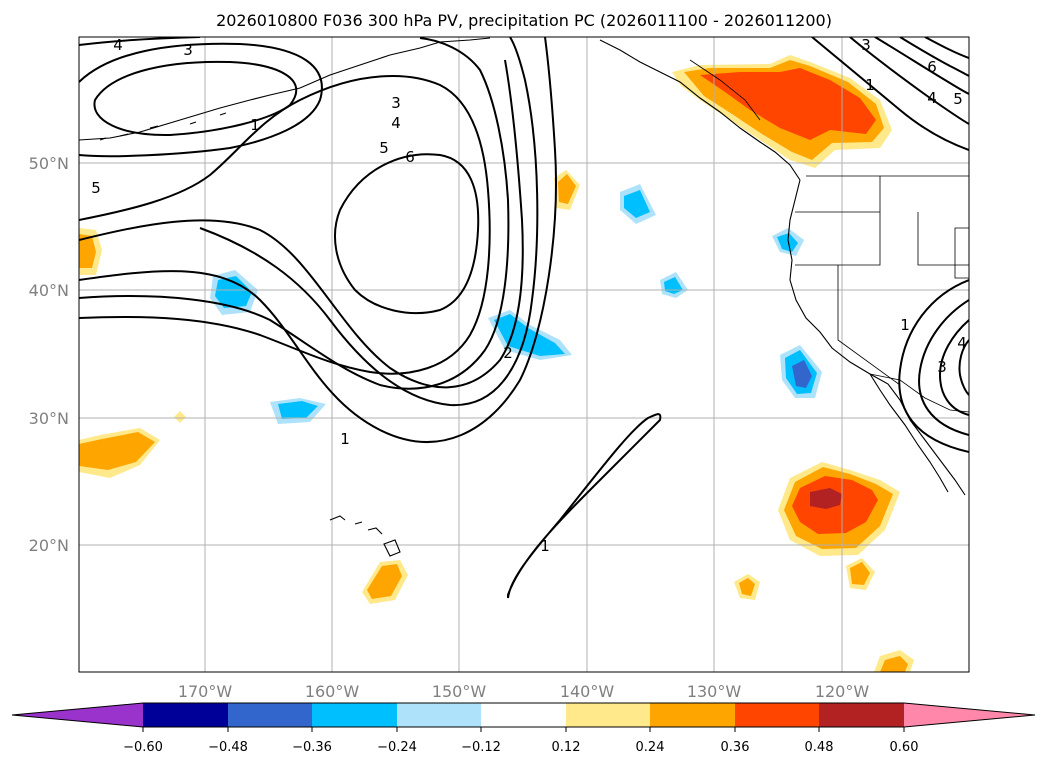 The image size is (1047, 765). Describe the element at coordinates (49, 163) in the screenshot. I see `lat-label-50n: 50°N` at that location.